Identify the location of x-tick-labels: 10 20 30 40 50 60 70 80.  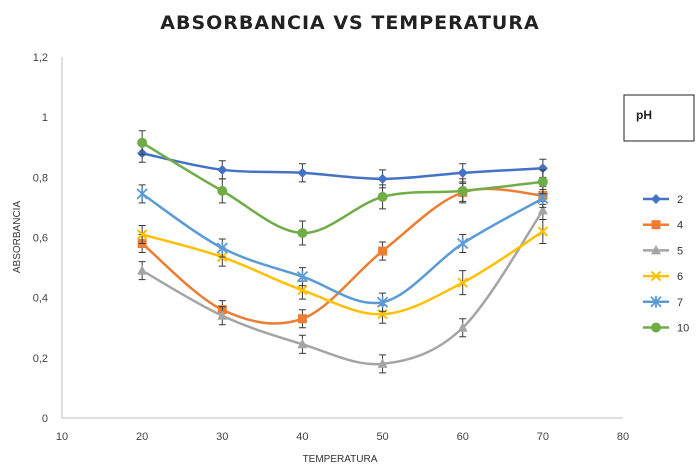
(342, 437).